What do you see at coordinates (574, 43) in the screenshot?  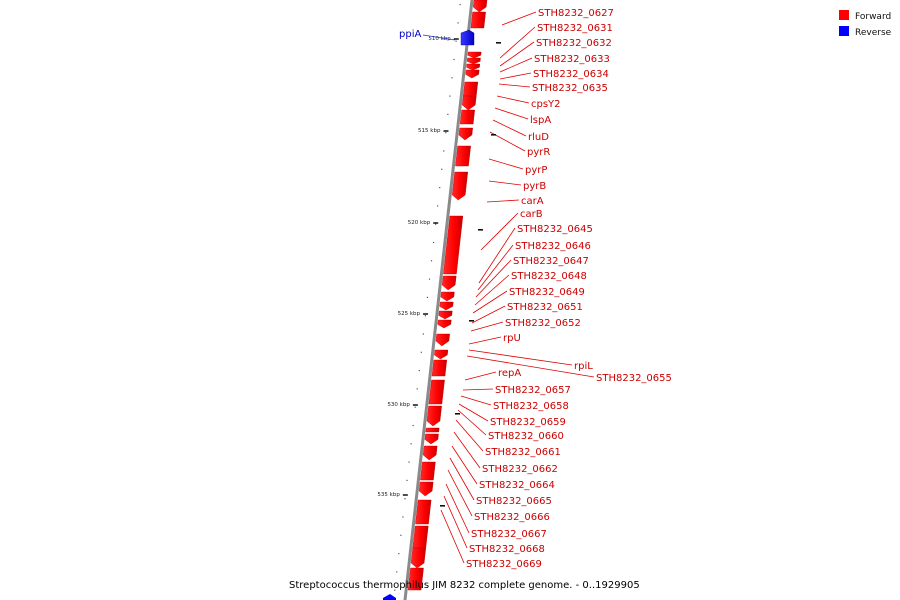 I see `gene-label-sth8232-0632: STH8232_0632` at bounding box center [574, 43].